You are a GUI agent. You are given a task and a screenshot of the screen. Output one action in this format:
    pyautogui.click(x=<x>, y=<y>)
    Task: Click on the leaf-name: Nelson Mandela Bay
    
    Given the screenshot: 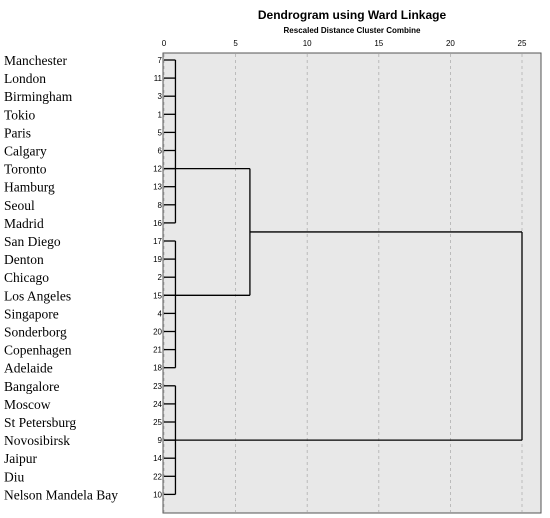 What is the action you would take?
    pyautogui.click(x=61, y=494)
    